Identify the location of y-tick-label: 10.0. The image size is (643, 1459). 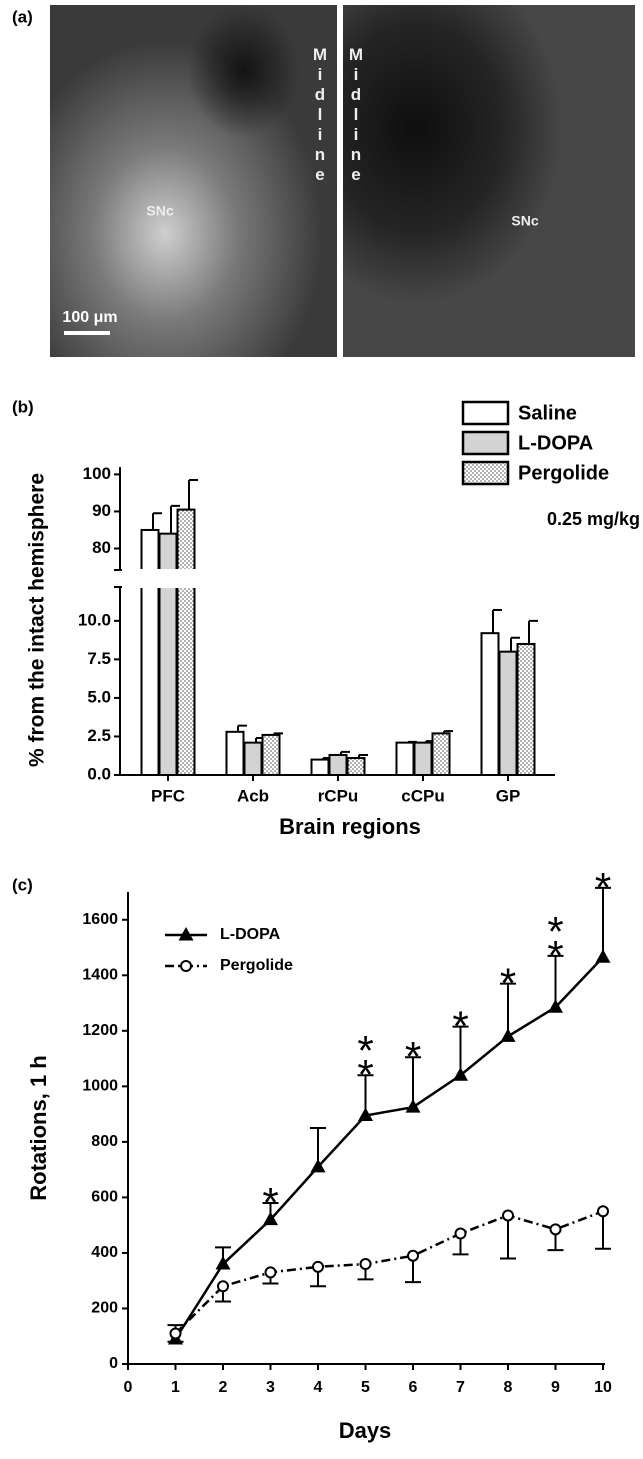
(94, 619).